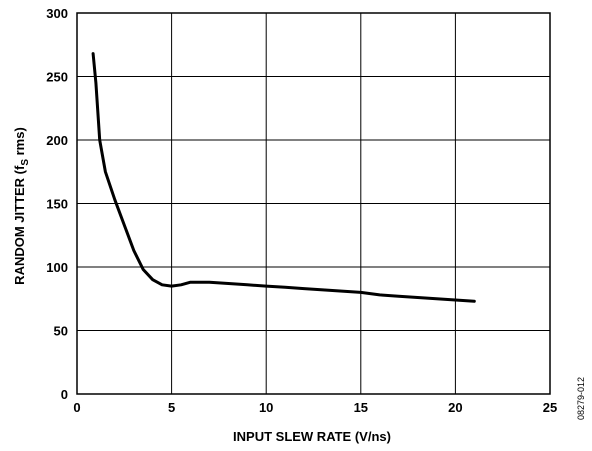 This screenshot has height=451, width=592. Describe the element at coordinates (19, 225) in the screenshot. I see `y-axis-title-main: RANDOM JITTER (f` at that location.